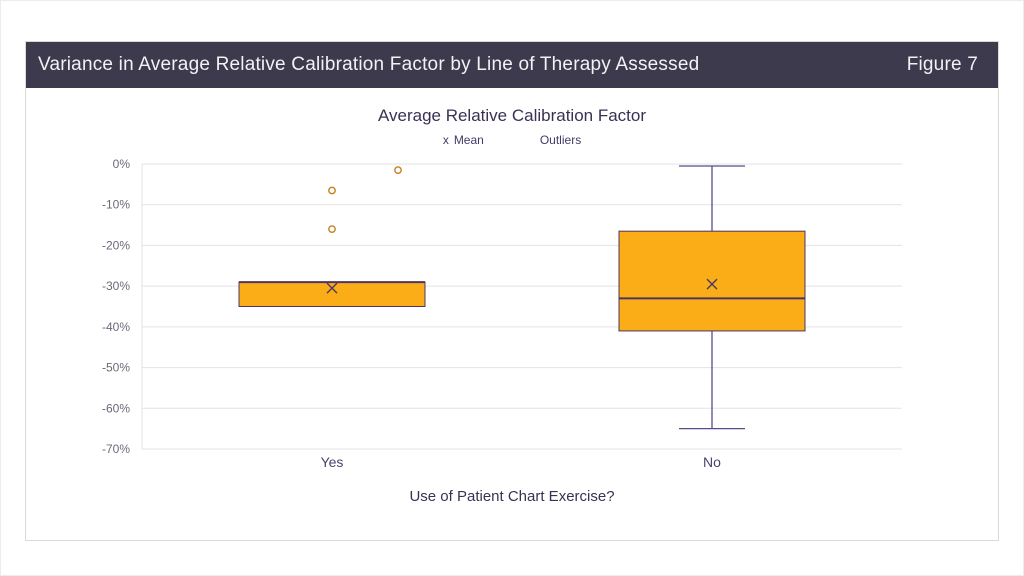  What do you see at coordinates (468, 140) in the screenshot?
I see `legend-mean-label: Mean` at bounding box center [468, 140].